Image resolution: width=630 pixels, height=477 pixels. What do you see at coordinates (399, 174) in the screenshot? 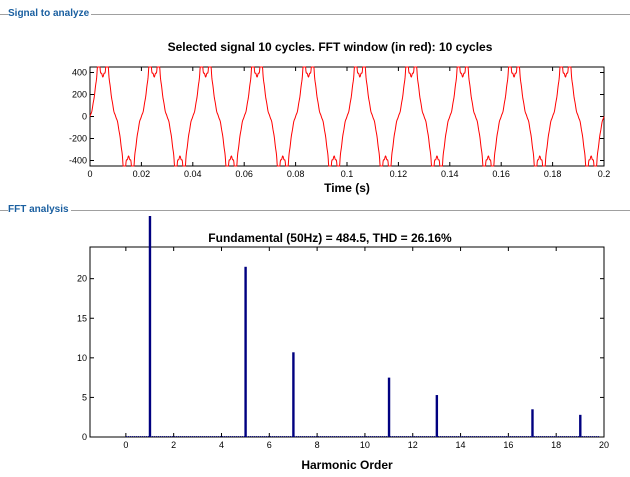
I see `signal-xtick-label: 0.12` at bounding box center [399, 174].